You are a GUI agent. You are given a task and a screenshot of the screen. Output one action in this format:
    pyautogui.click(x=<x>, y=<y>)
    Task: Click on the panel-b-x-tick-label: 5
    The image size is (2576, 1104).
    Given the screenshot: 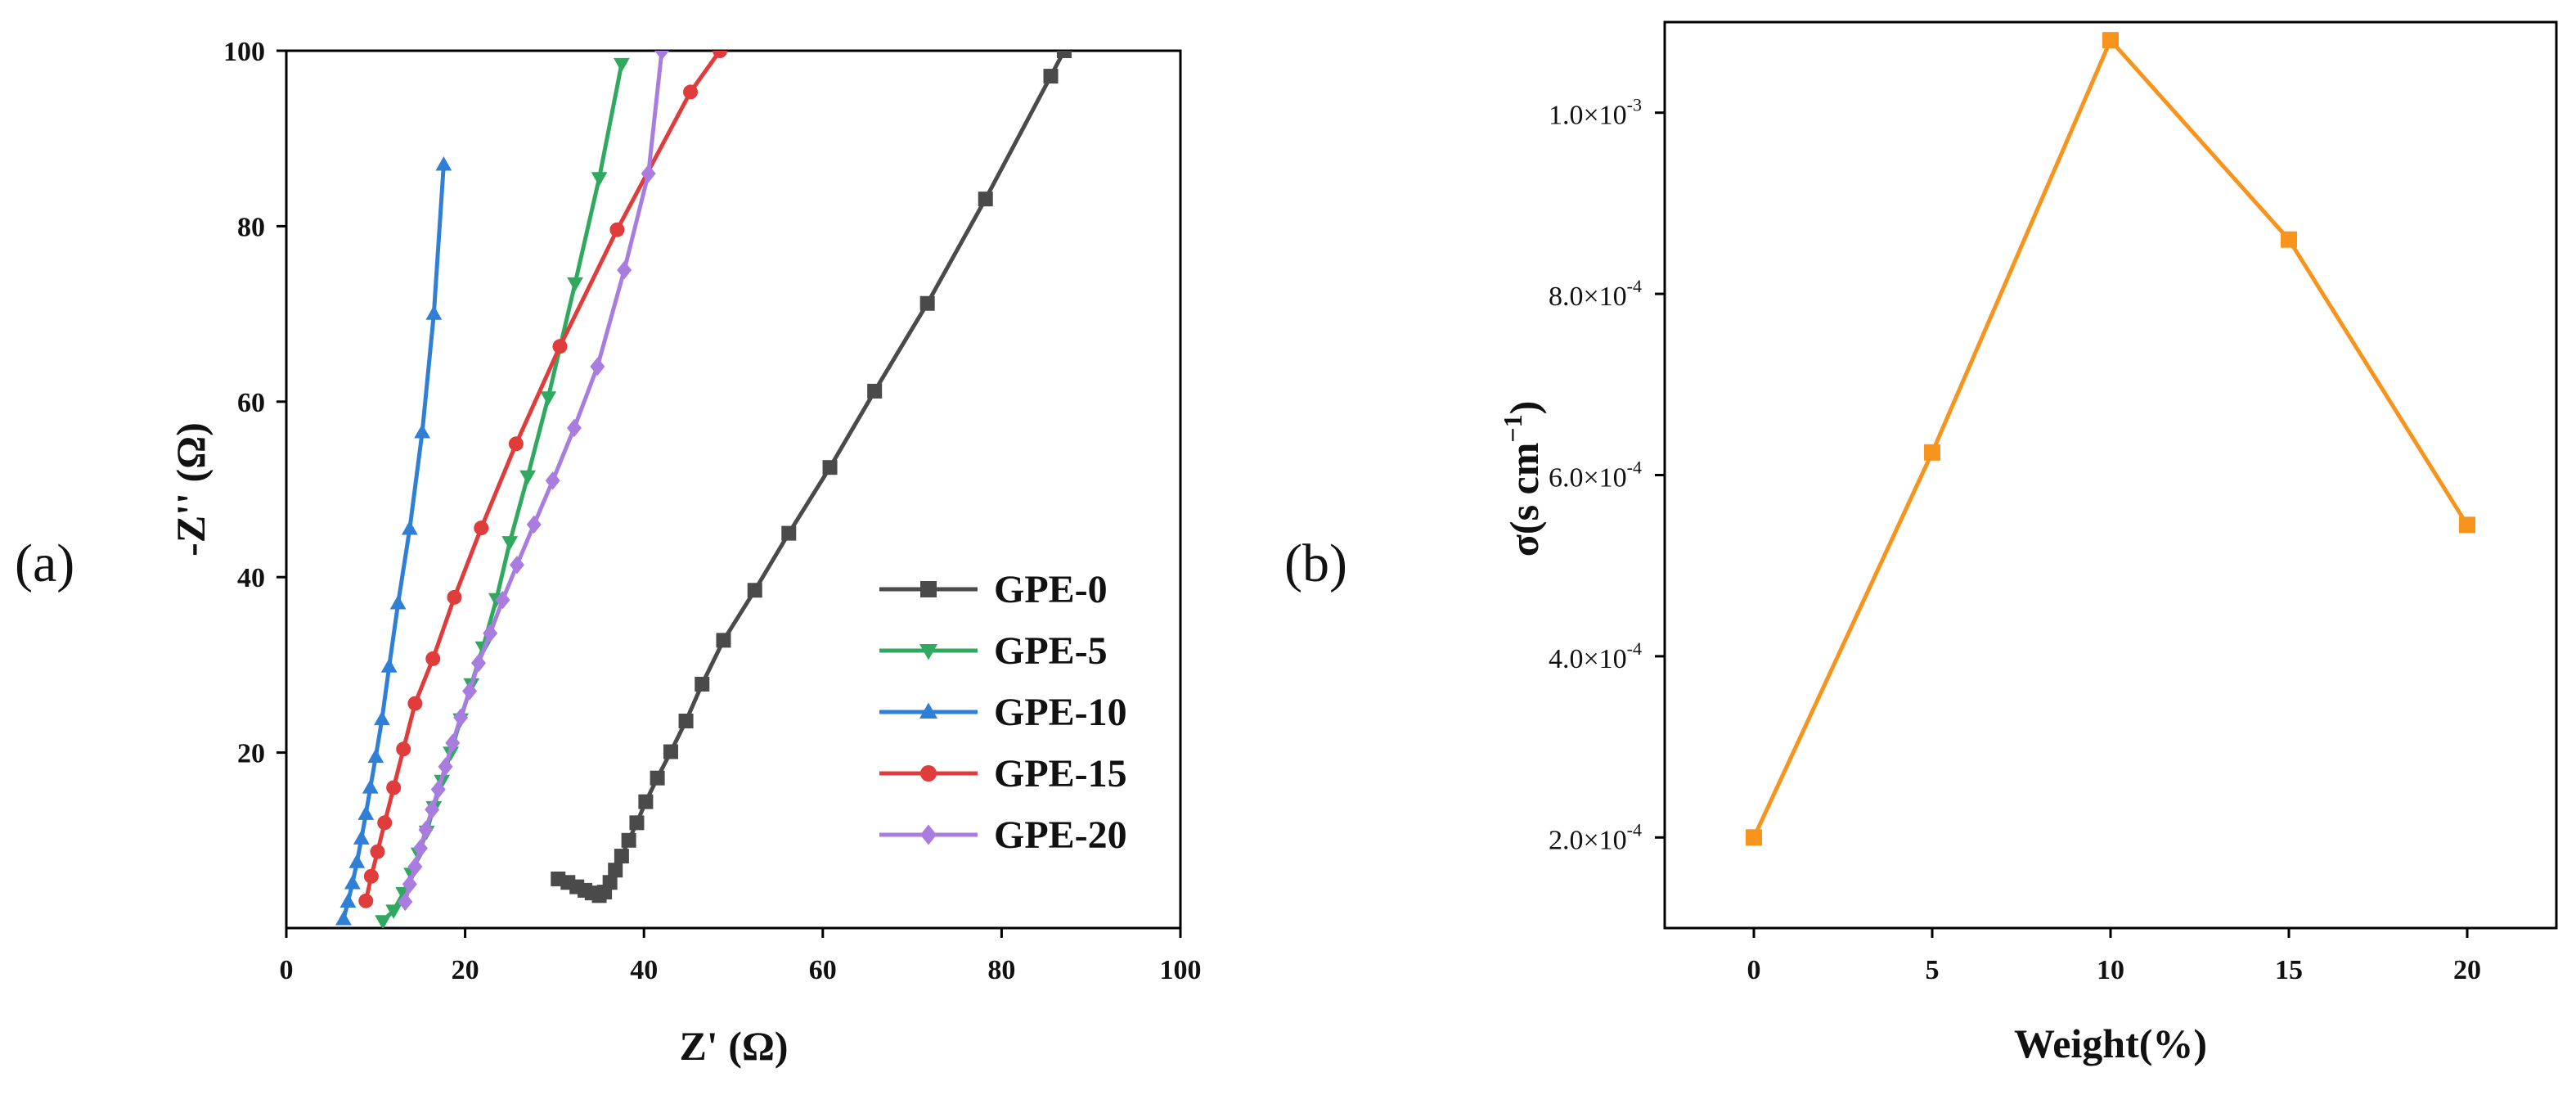 What is the action you would take?
    pyautogui.click(x=1933, y=970)
    